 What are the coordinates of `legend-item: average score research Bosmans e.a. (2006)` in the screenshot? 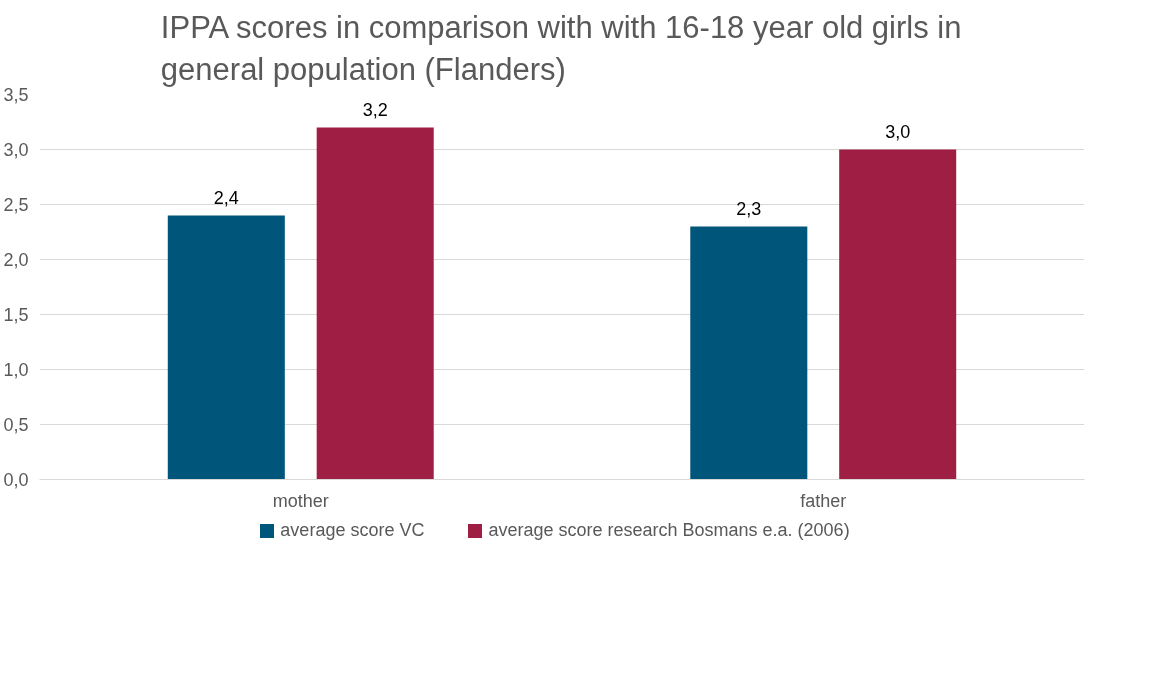 It's located at (659, 531).